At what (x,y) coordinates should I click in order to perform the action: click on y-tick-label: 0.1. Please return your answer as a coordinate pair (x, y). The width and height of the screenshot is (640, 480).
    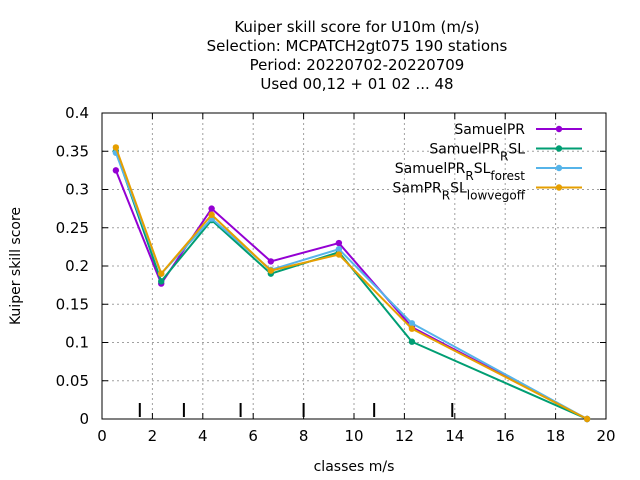
    Looking at the image, I should click on (77, 343).